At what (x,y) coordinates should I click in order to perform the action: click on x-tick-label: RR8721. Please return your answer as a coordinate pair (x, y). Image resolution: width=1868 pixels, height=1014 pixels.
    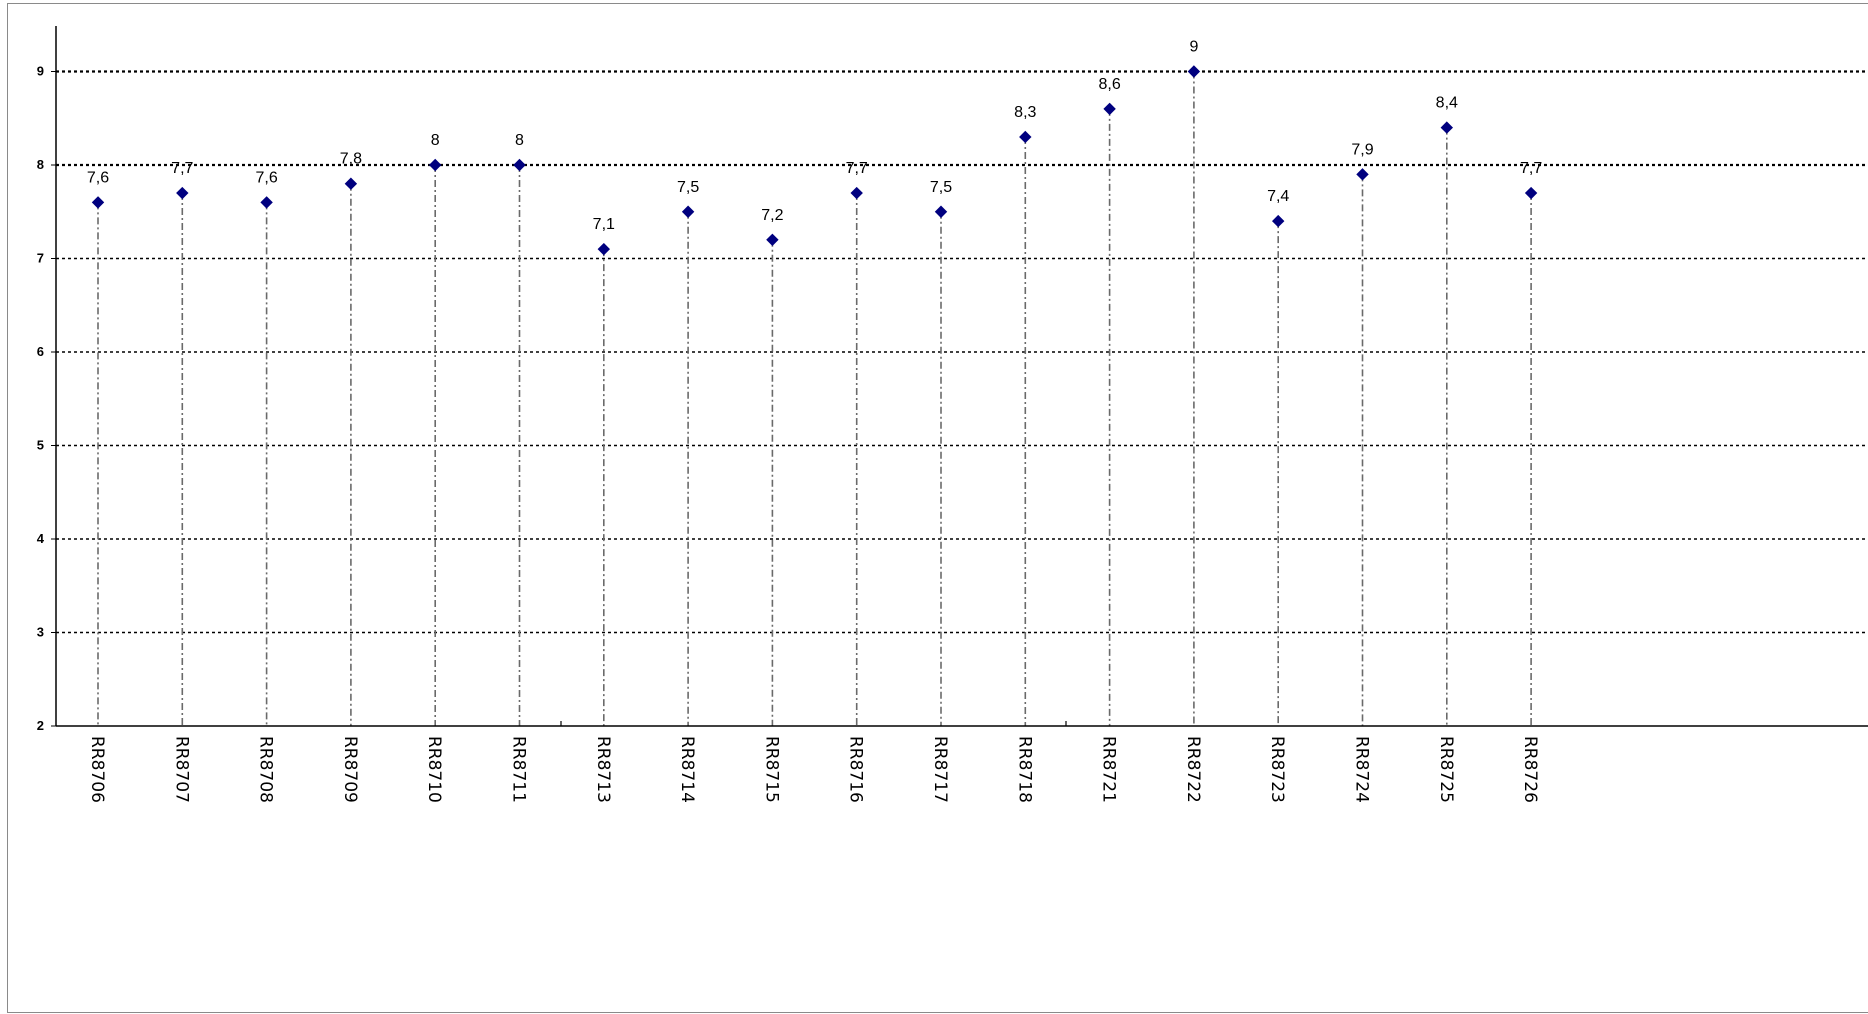
    Looking at the image, I should click on (1109, 769).